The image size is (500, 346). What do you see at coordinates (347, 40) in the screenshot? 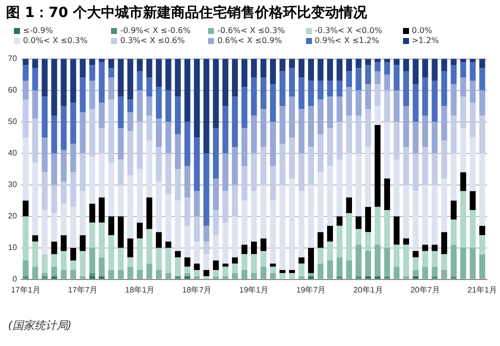
I see `legend-label: 0.9%< X ≤1.2%` at bounding box center [347, 40].